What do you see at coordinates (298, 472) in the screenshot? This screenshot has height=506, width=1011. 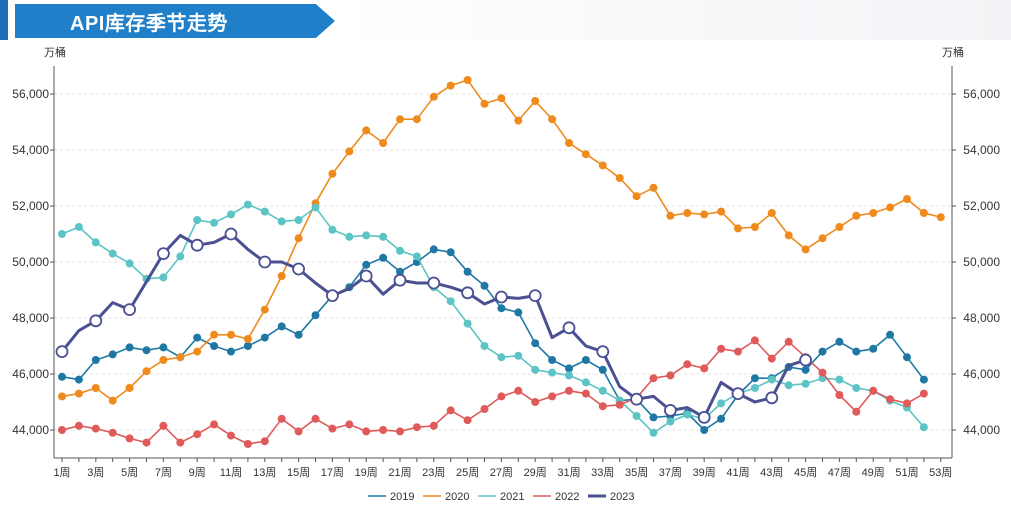 I see `x-tick-label: 15周` at bounding box center [298, 472].